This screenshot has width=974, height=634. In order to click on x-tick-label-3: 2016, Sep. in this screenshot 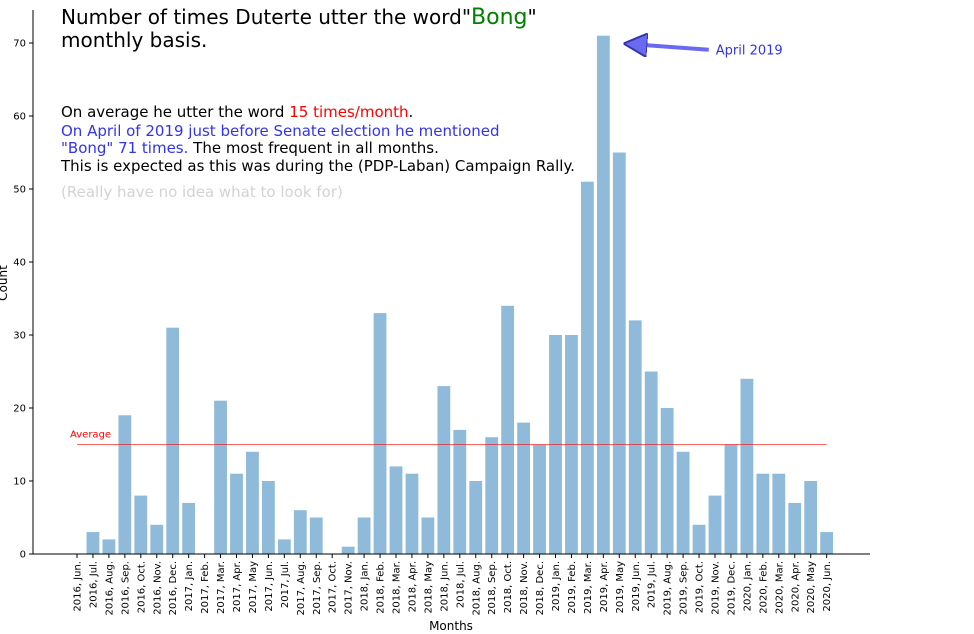, I will do `click(125, 588)`.